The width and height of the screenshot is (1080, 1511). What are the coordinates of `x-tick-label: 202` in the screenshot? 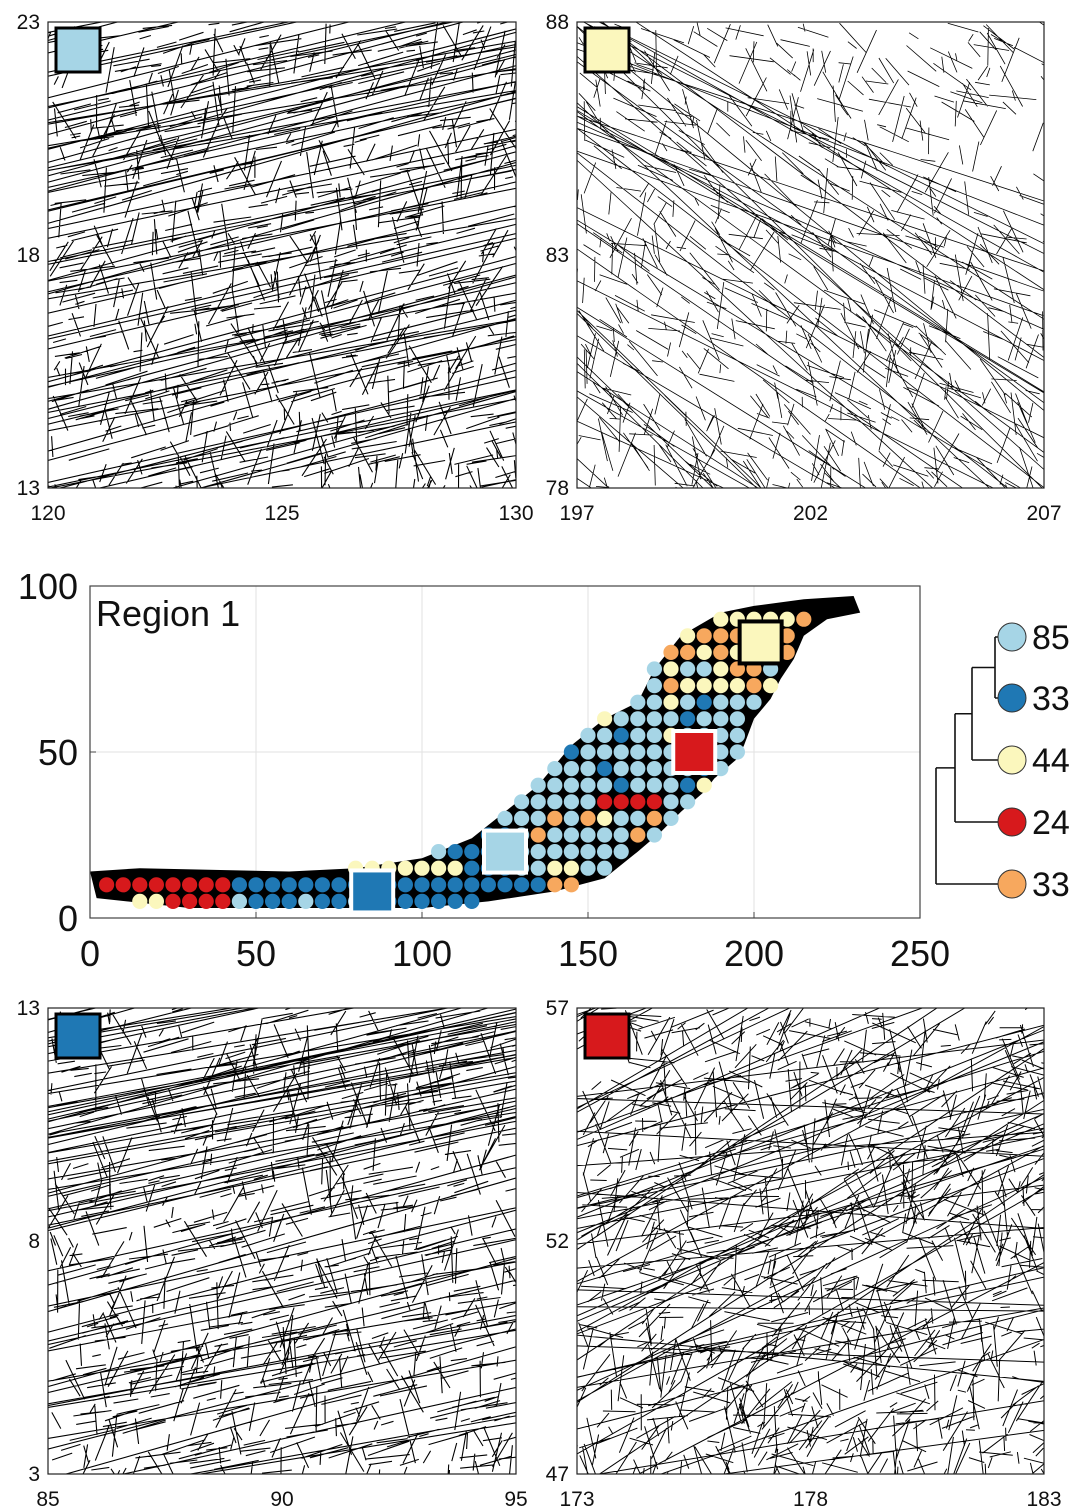 It's located at (810, 513).